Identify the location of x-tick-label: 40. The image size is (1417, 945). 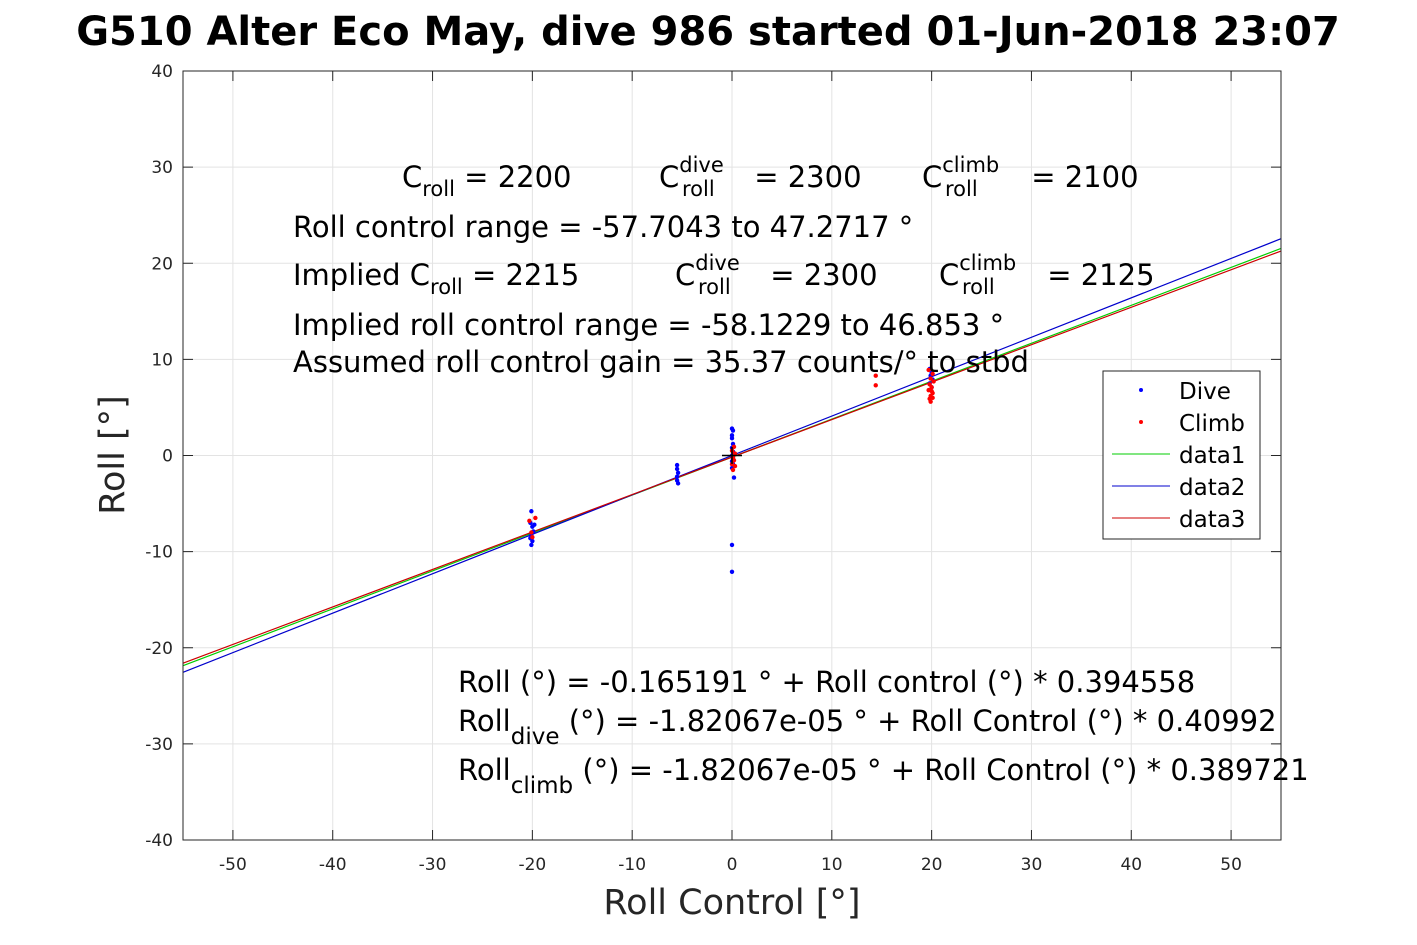
(1131, 865).